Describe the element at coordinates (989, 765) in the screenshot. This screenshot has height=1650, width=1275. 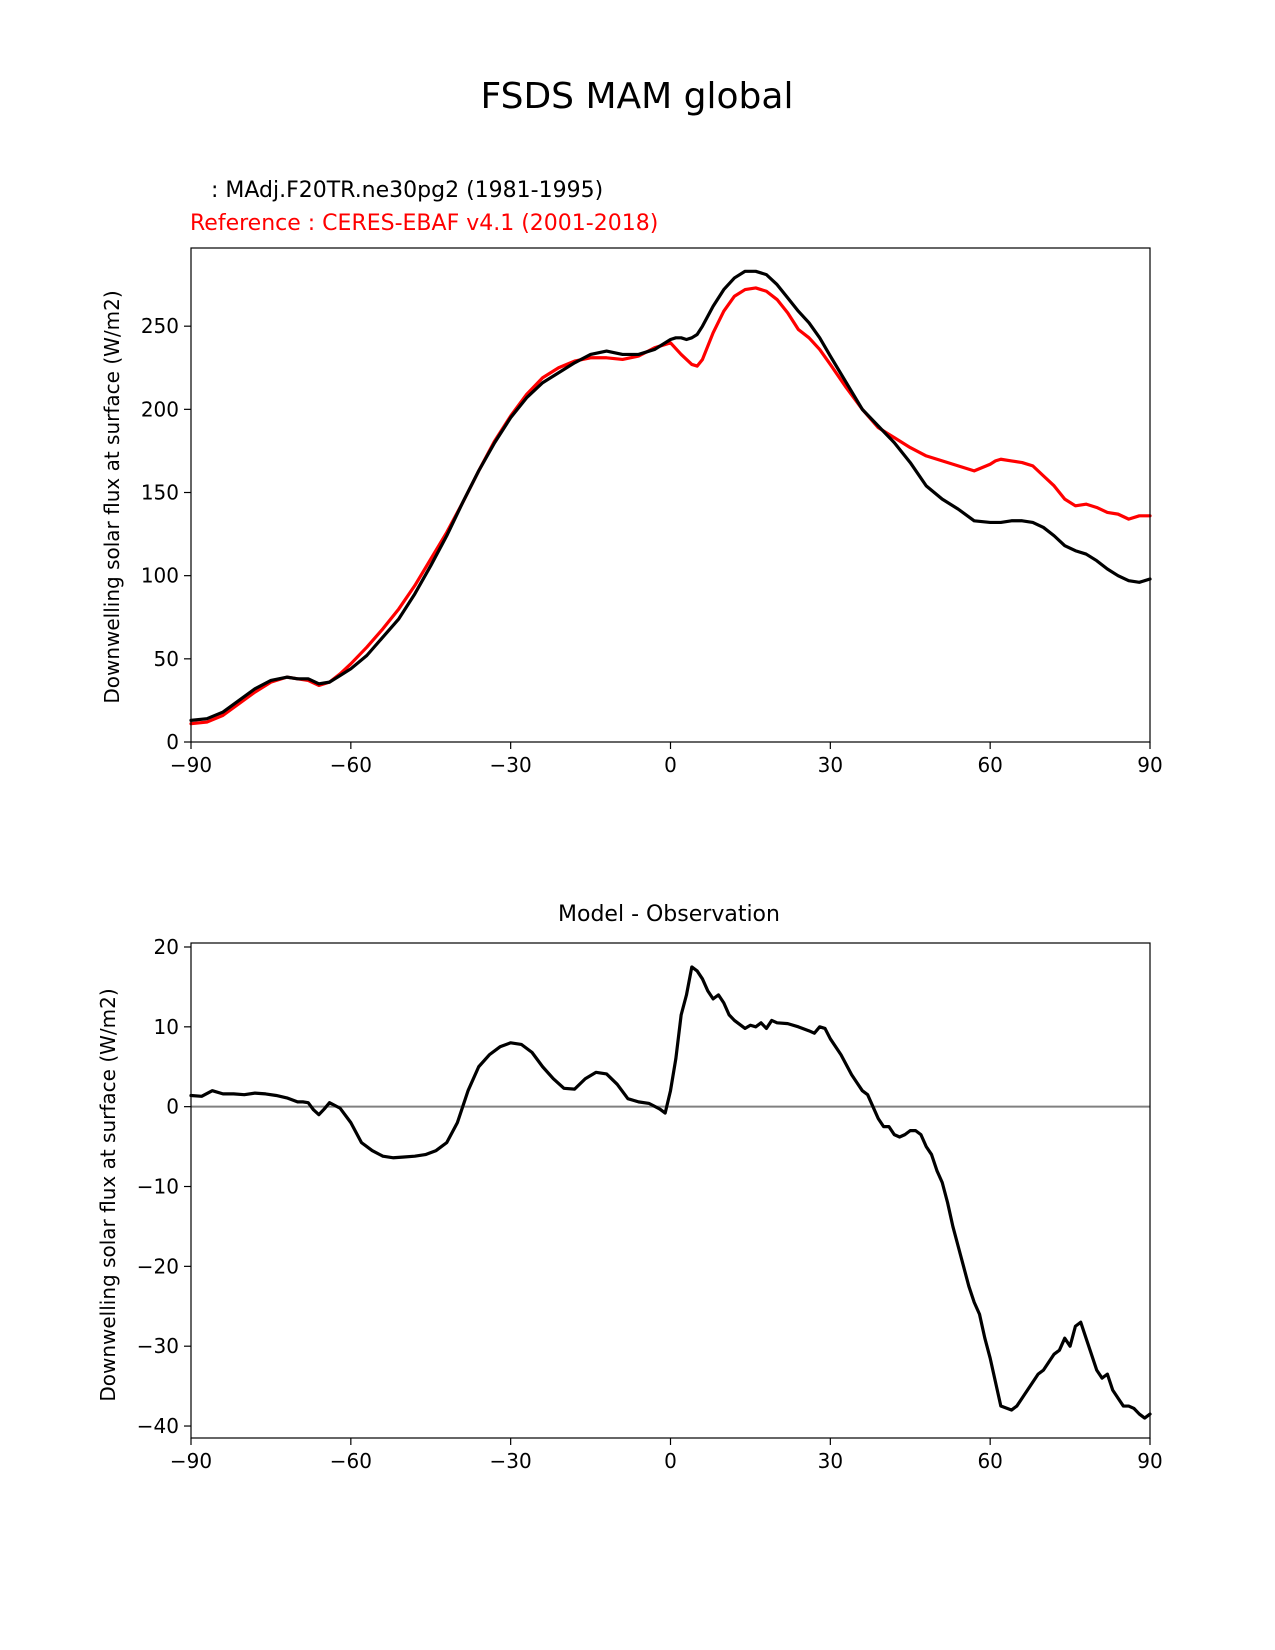
I see `top-x-tick-label: 60` at that location.